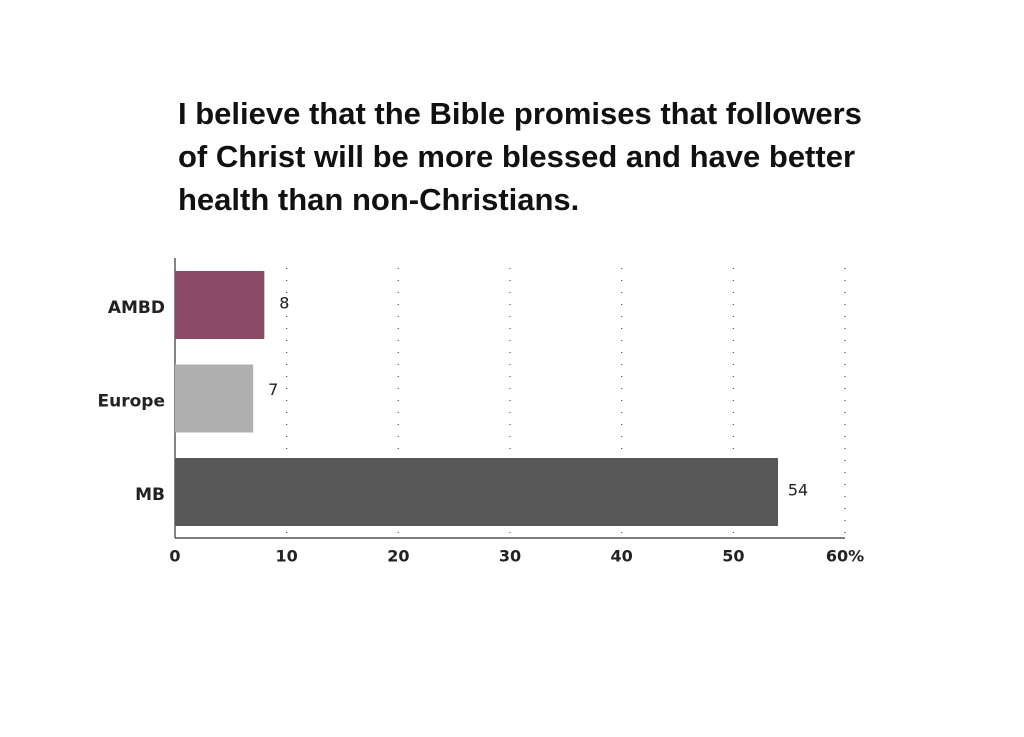 The height and width of the screenshot is (737, 1024). Describe the element at coordinates (174, 556) in the screenshot. I see `x-tick-label: 0` at that location.